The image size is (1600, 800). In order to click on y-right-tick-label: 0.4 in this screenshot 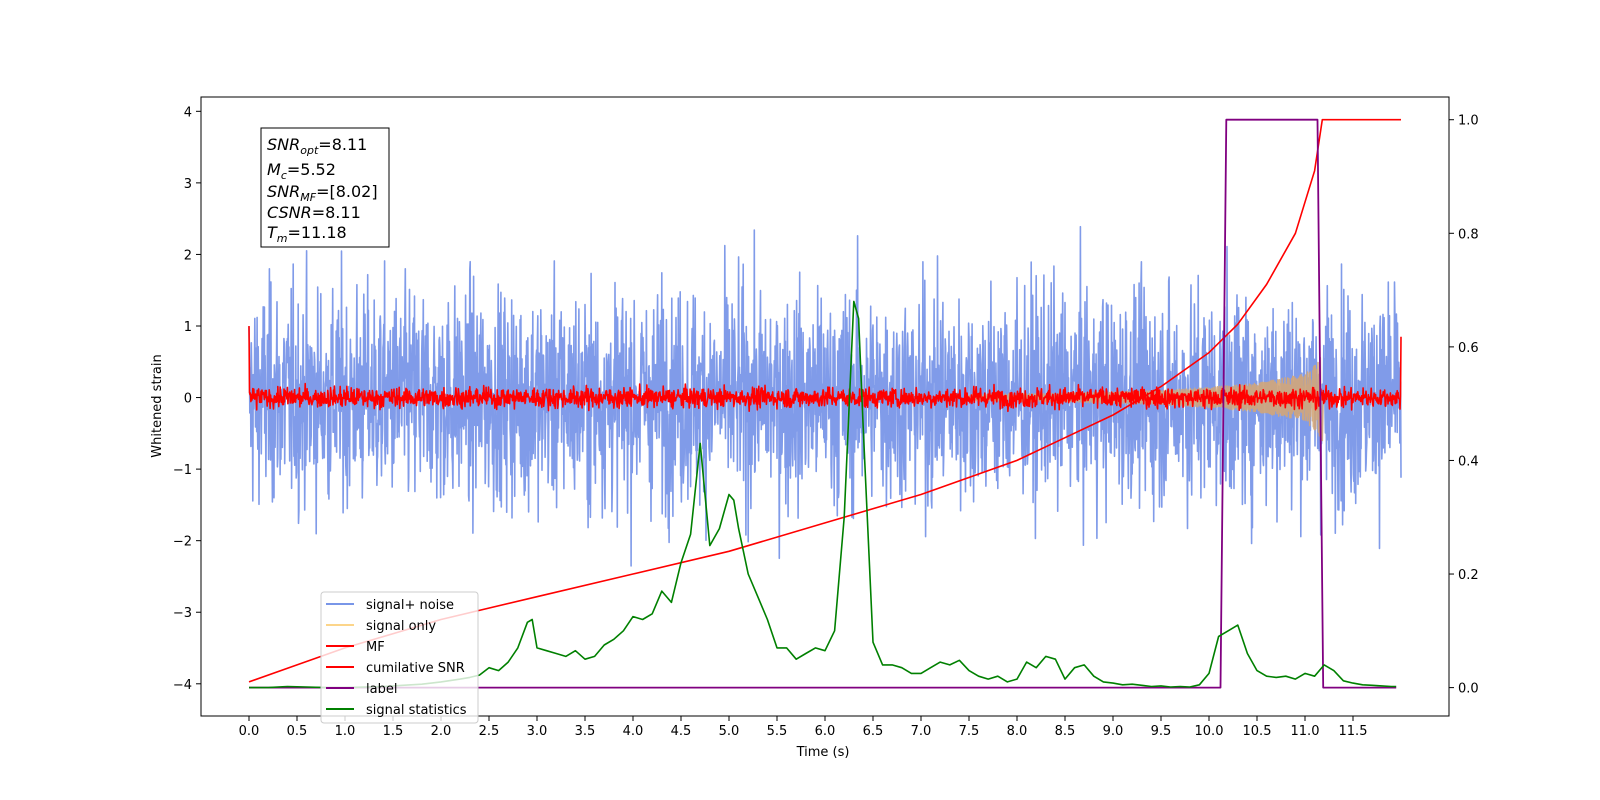, I will do `click(1468, 461)`.